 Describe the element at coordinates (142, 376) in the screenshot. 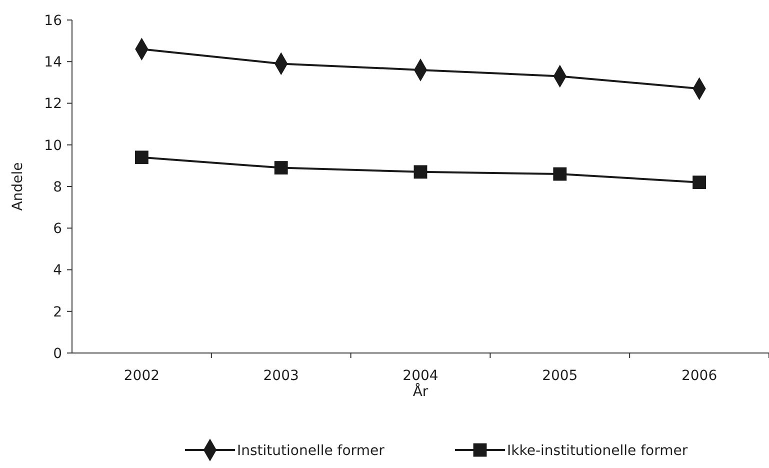

I see `x-tick-label: 2002` at that location.